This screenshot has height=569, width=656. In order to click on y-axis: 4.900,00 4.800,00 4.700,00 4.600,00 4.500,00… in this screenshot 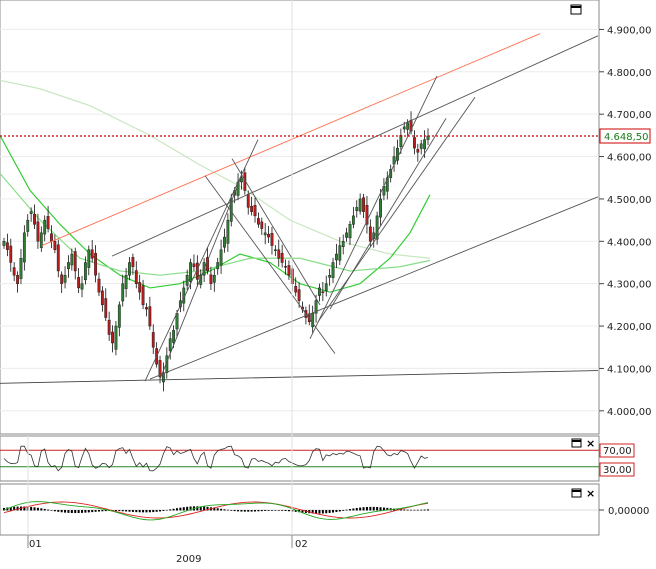, I will do `click(625, 221)`.